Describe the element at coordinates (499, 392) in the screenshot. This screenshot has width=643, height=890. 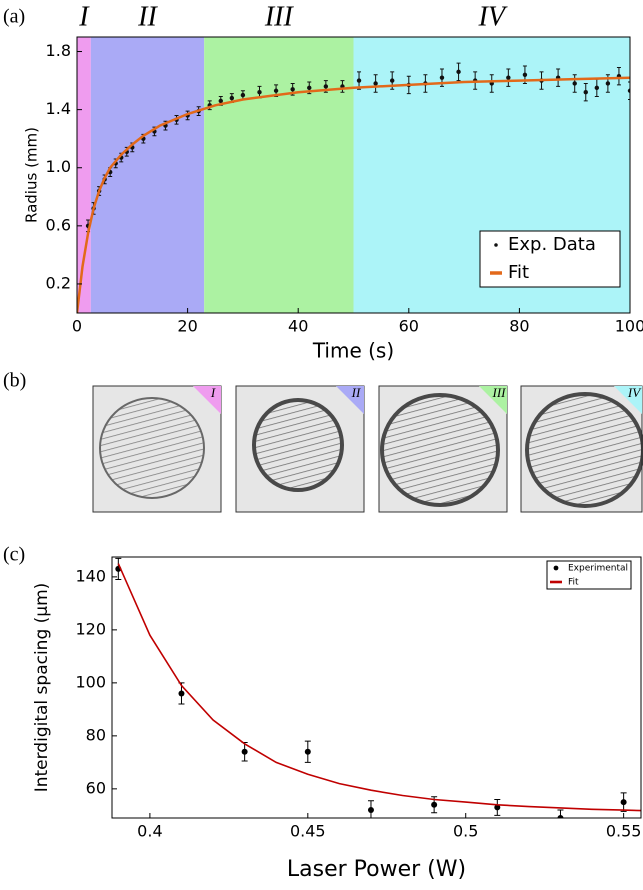
I see `image-tag: III` at that location.